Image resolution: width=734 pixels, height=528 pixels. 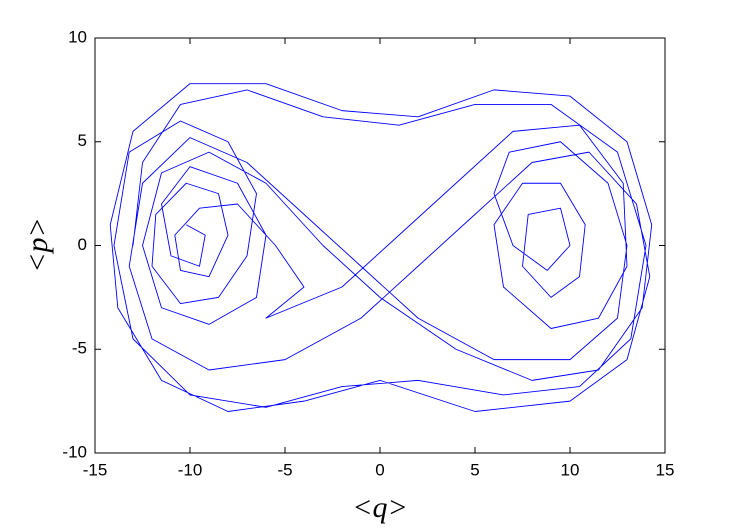 I want to click on x-tick-label: 5, so click(x=474, y=469).